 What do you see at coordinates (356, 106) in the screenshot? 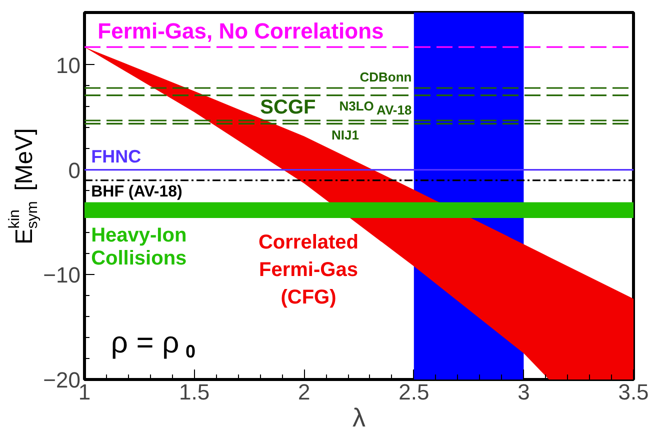
I see `ref-line-label: N3LO` at bounding box center [356, 106].